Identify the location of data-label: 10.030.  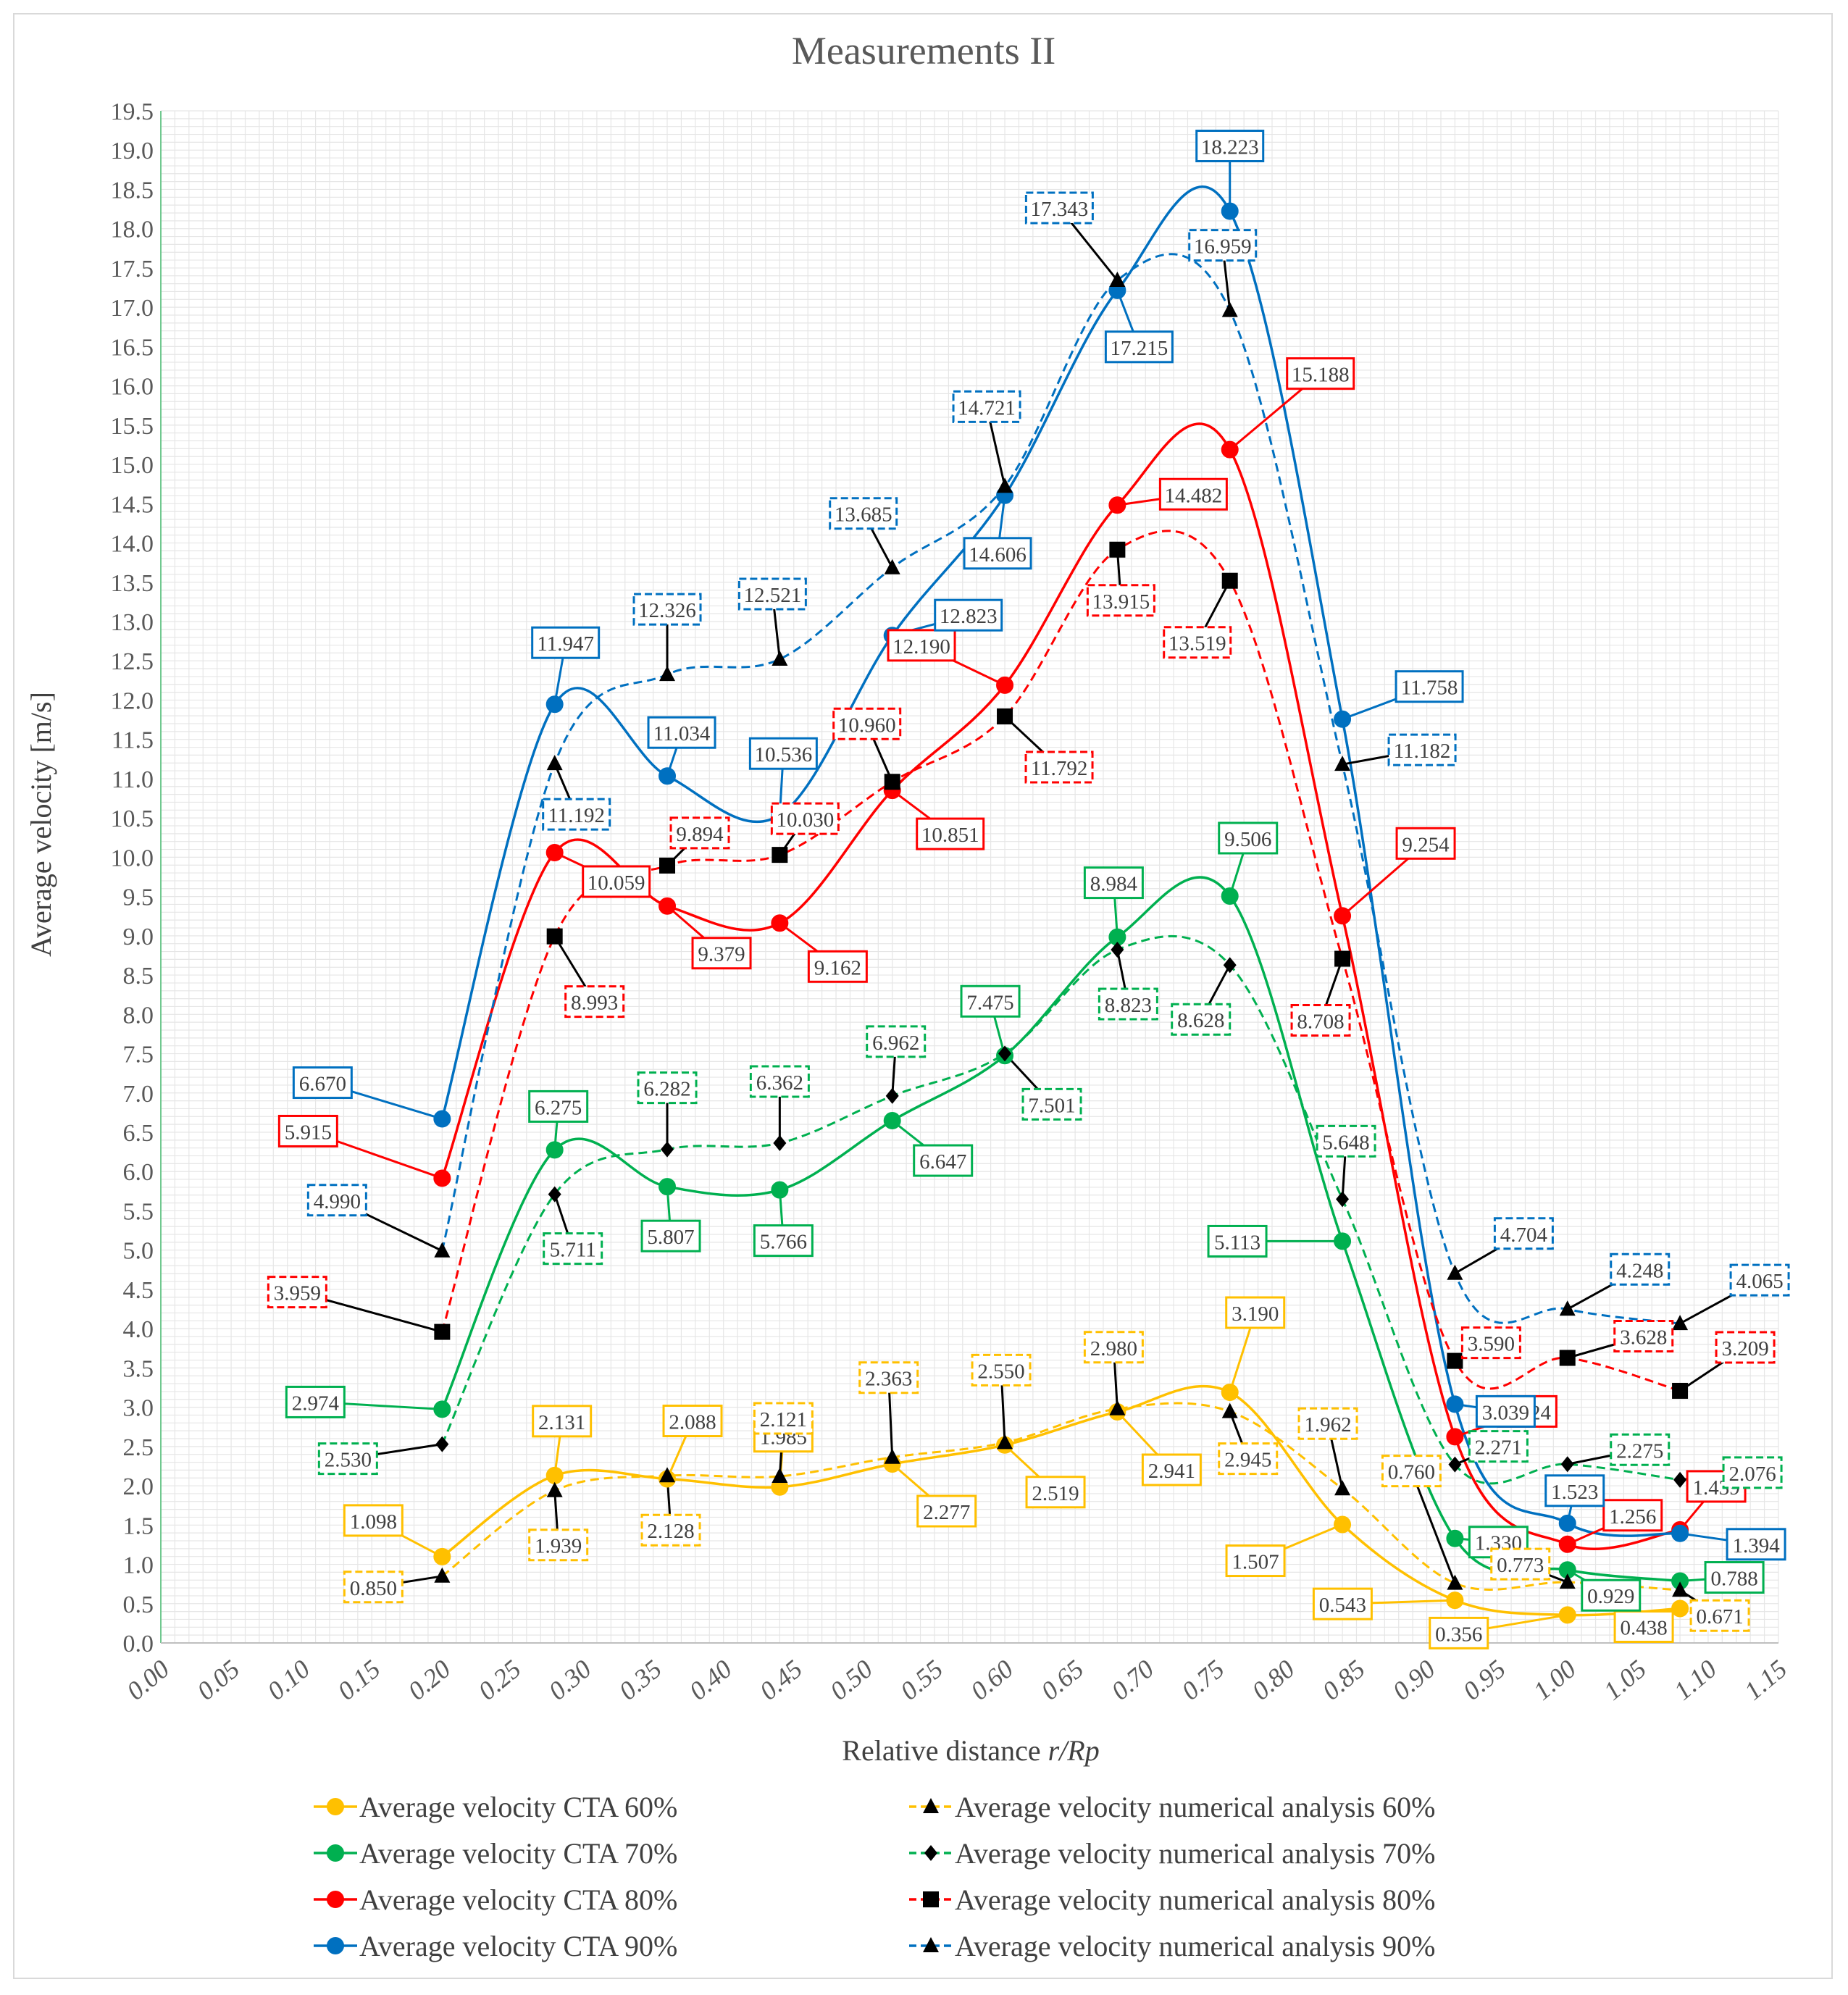
(805, 820).